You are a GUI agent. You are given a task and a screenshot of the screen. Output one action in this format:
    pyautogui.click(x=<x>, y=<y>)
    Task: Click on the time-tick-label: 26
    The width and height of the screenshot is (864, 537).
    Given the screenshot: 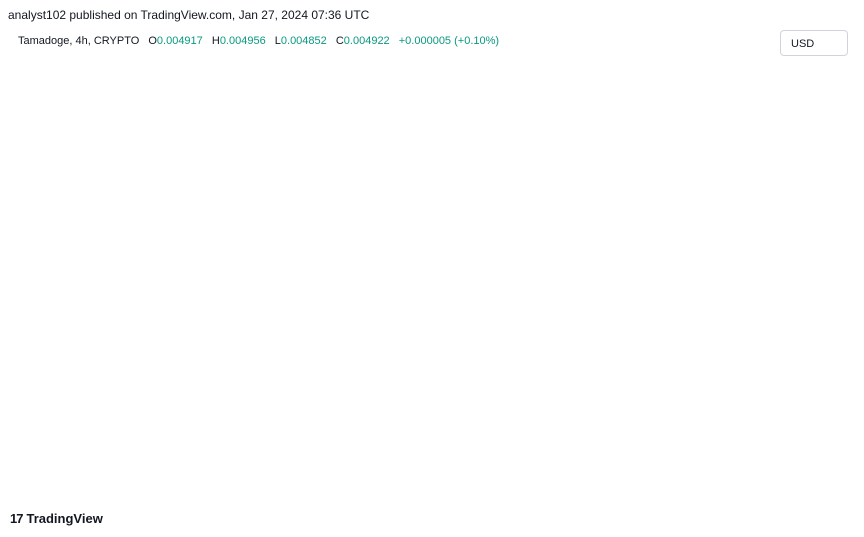 What is the action you would take?
    pyautogui.click(x=645, y=488)
    